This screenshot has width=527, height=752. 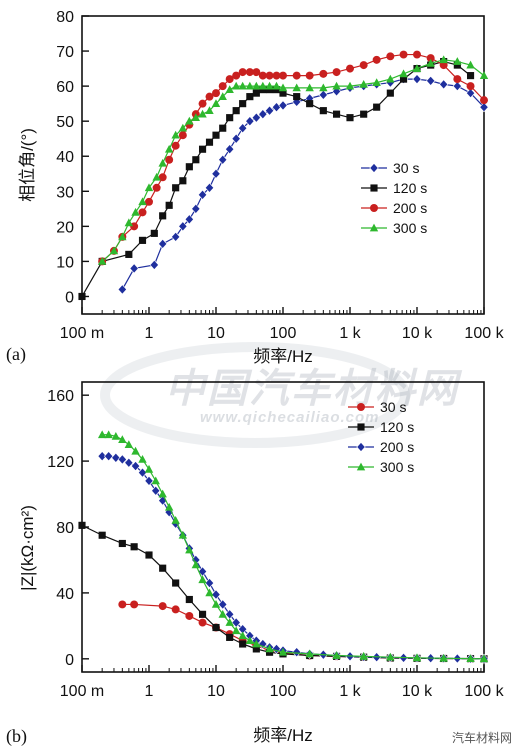 What do you see at coordinates (65, 17) in the screenshot?
I see `y-tick-label: 80` at bounding box center [65, 17].